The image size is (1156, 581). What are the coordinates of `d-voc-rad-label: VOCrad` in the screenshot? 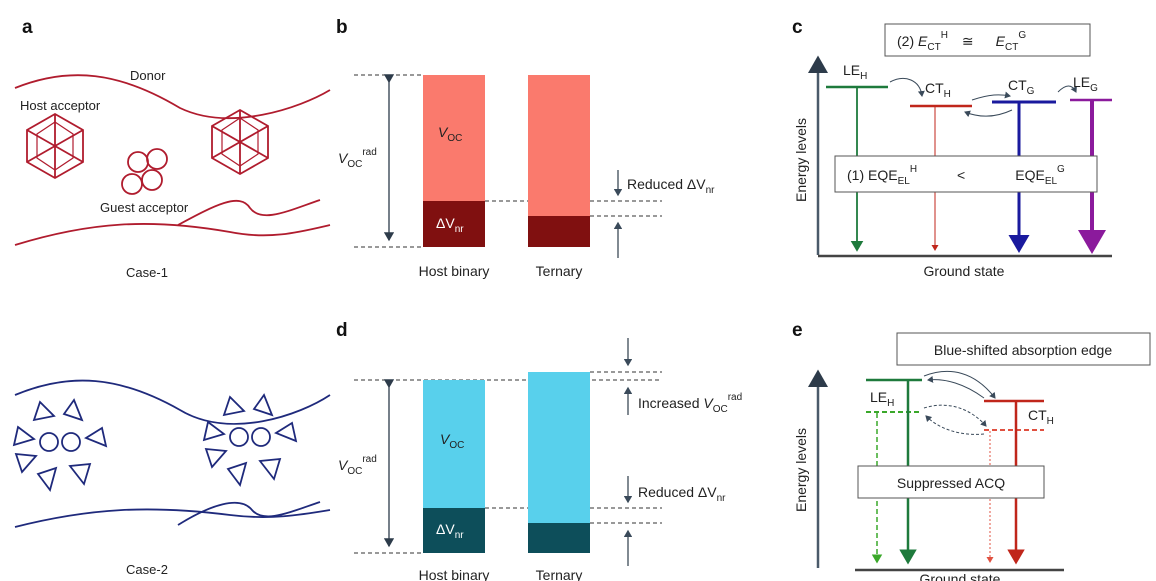 It's located at (357, 465).